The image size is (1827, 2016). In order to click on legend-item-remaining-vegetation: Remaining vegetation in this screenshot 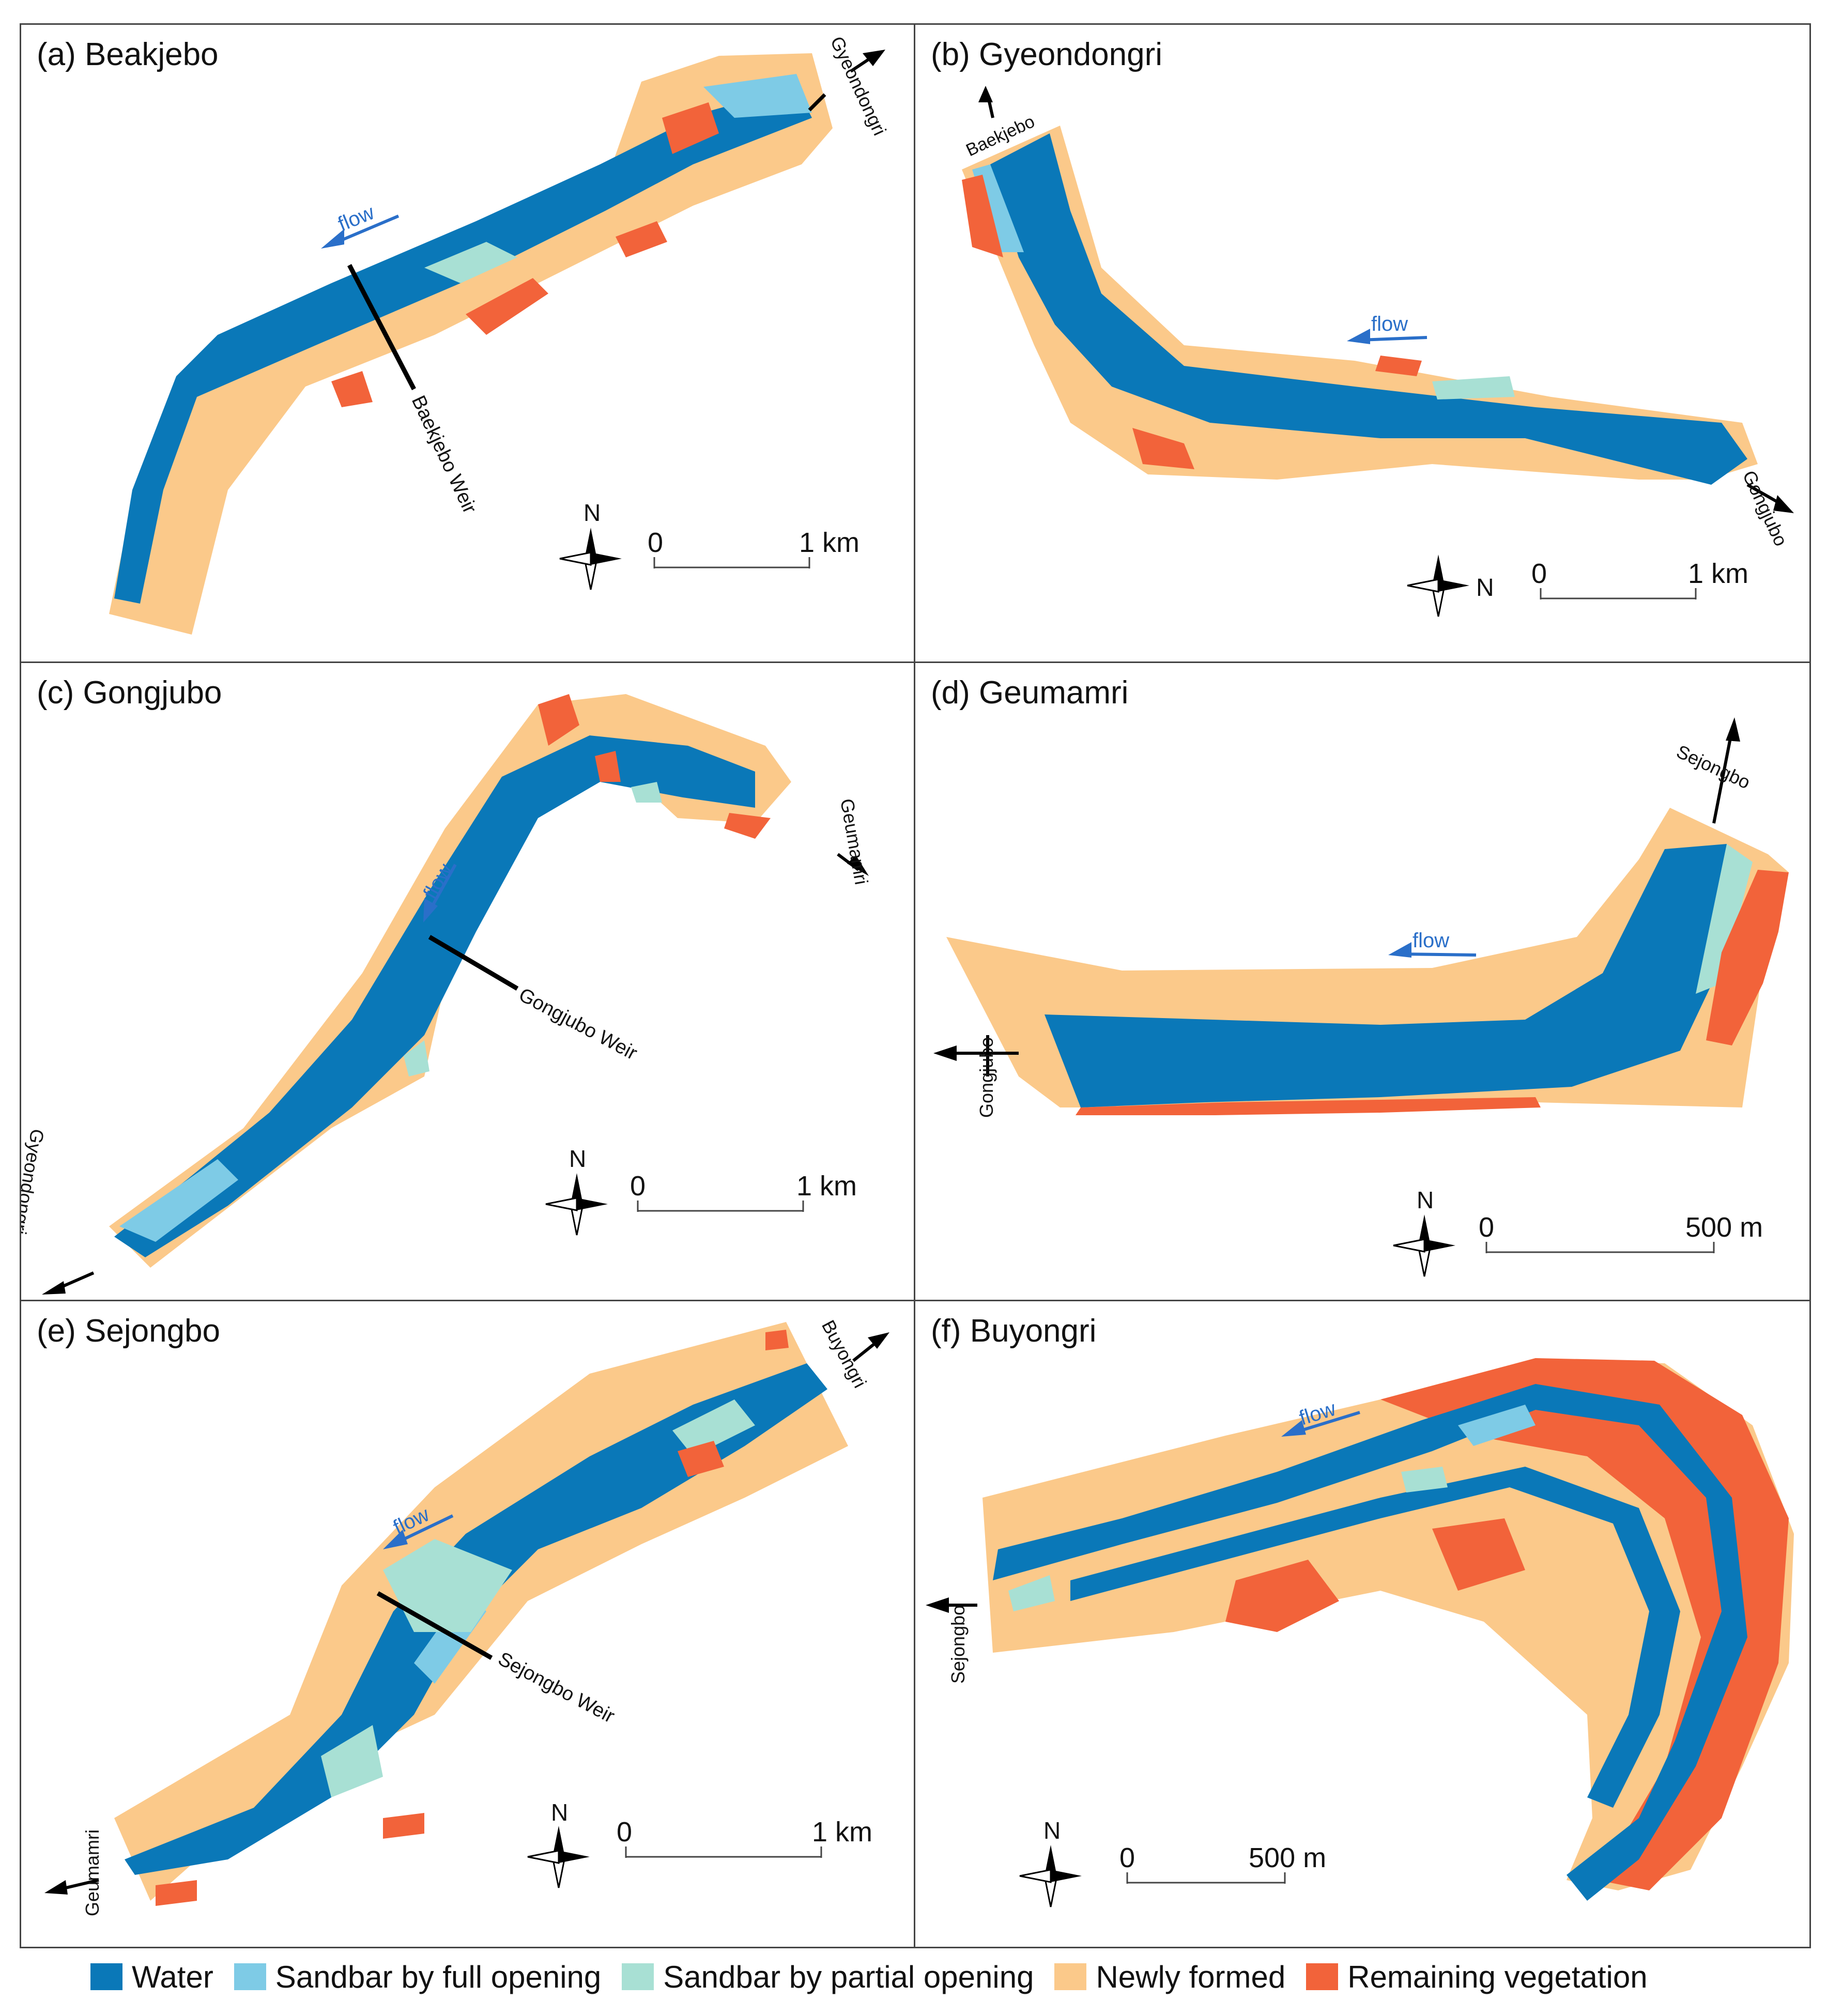, I will do `click(1477, 1977)`.